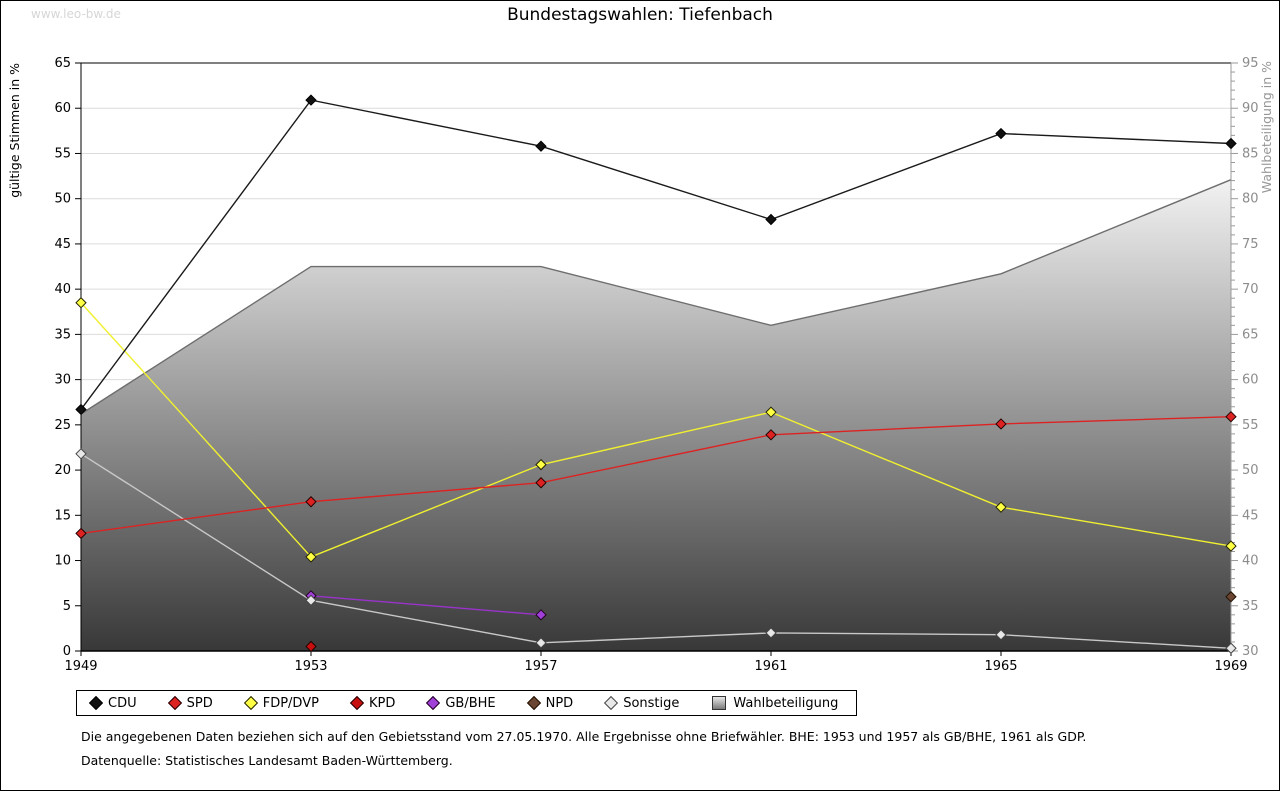  I want to click on svg-text: 1957, so click(540, 666).